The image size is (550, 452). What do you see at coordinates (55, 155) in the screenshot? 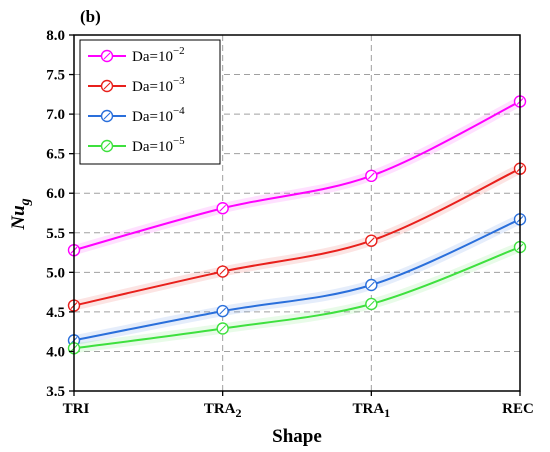
I see `y-tick-label: 6.5` at bounding box center [55, 155].